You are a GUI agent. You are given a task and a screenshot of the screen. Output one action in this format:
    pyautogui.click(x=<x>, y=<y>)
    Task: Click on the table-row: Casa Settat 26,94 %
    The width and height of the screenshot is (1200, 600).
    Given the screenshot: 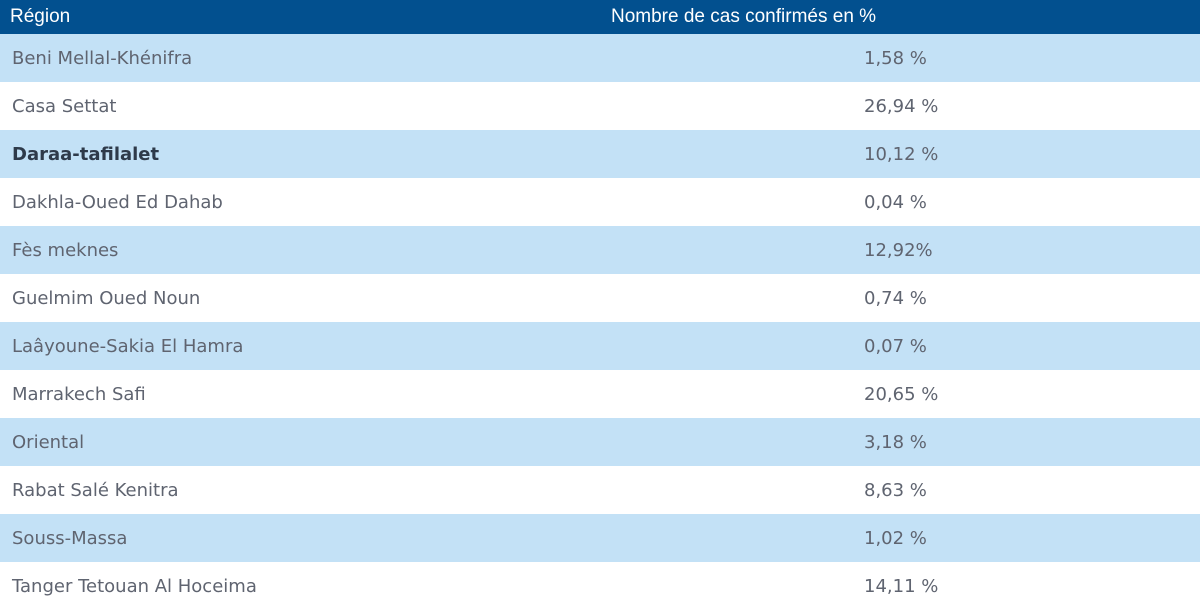 What is the action you would take?
    pyautogui.click(x=600, y=106)
    